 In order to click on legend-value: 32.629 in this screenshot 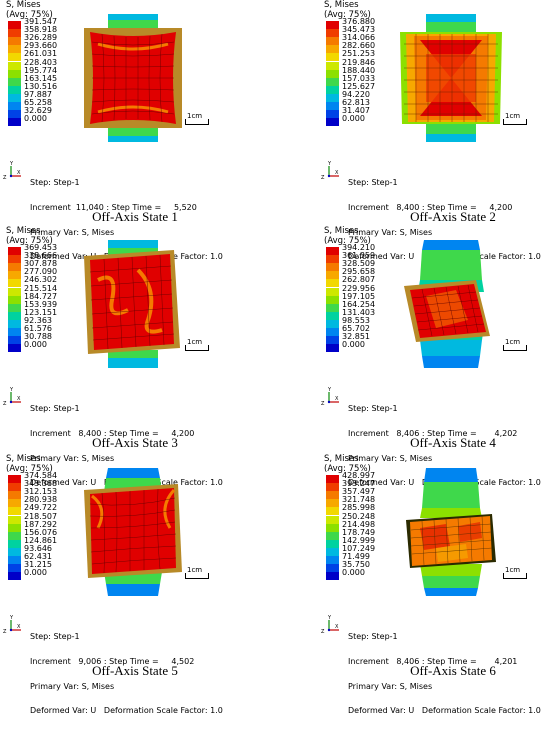, I will do `click(38, 111)`.